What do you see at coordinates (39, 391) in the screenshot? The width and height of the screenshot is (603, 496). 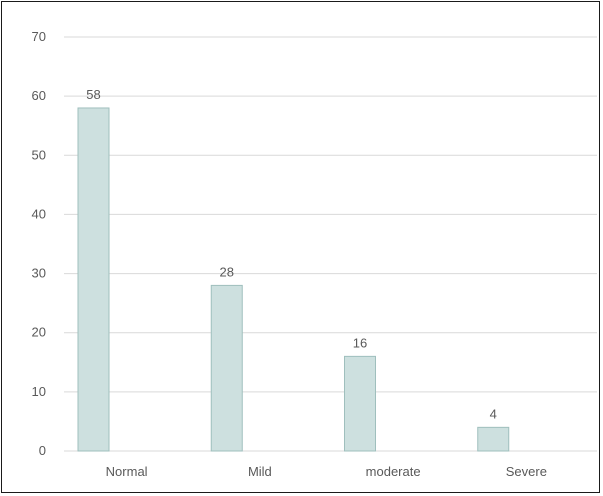 I see `y-tick-label: 10` at bounding box center [39, 391].